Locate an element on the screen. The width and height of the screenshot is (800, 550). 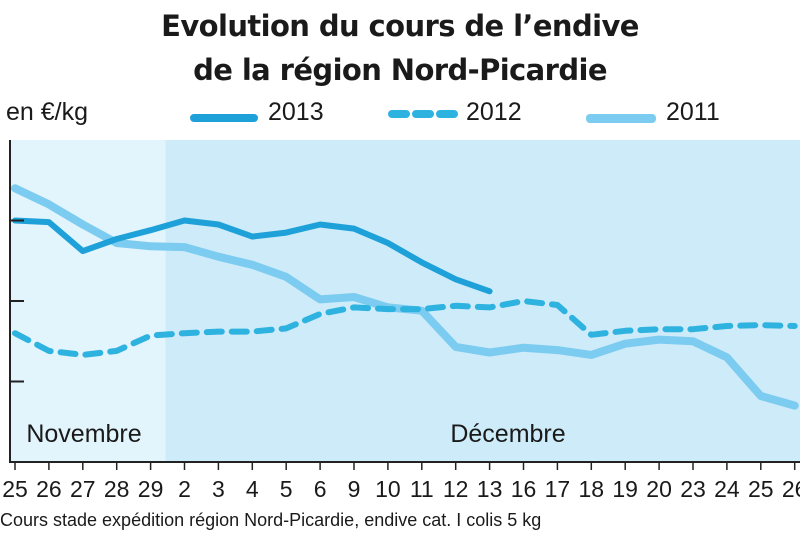
x-tick-label: 3 is located at coordinates (218, 489).